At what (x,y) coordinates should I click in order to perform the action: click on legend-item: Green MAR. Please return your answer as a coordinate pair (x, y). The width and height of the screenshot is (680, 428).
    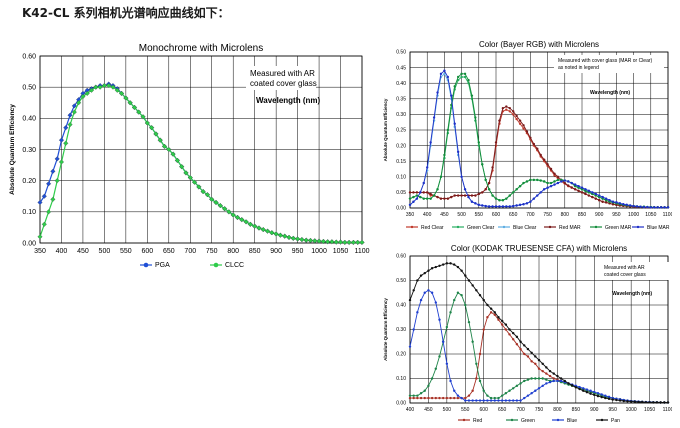
    Looking at the image, I should click on (611, 228).